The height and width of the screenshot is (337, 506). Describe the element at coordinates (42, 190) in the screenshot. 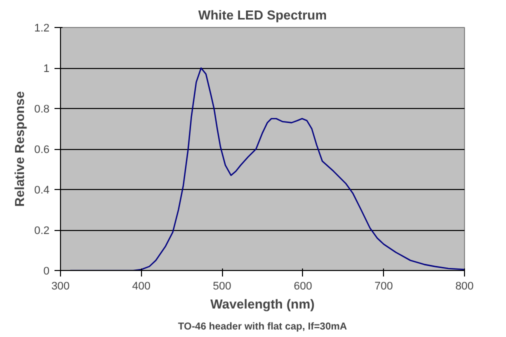

I see `y-tick-label: 0.4` at that location.